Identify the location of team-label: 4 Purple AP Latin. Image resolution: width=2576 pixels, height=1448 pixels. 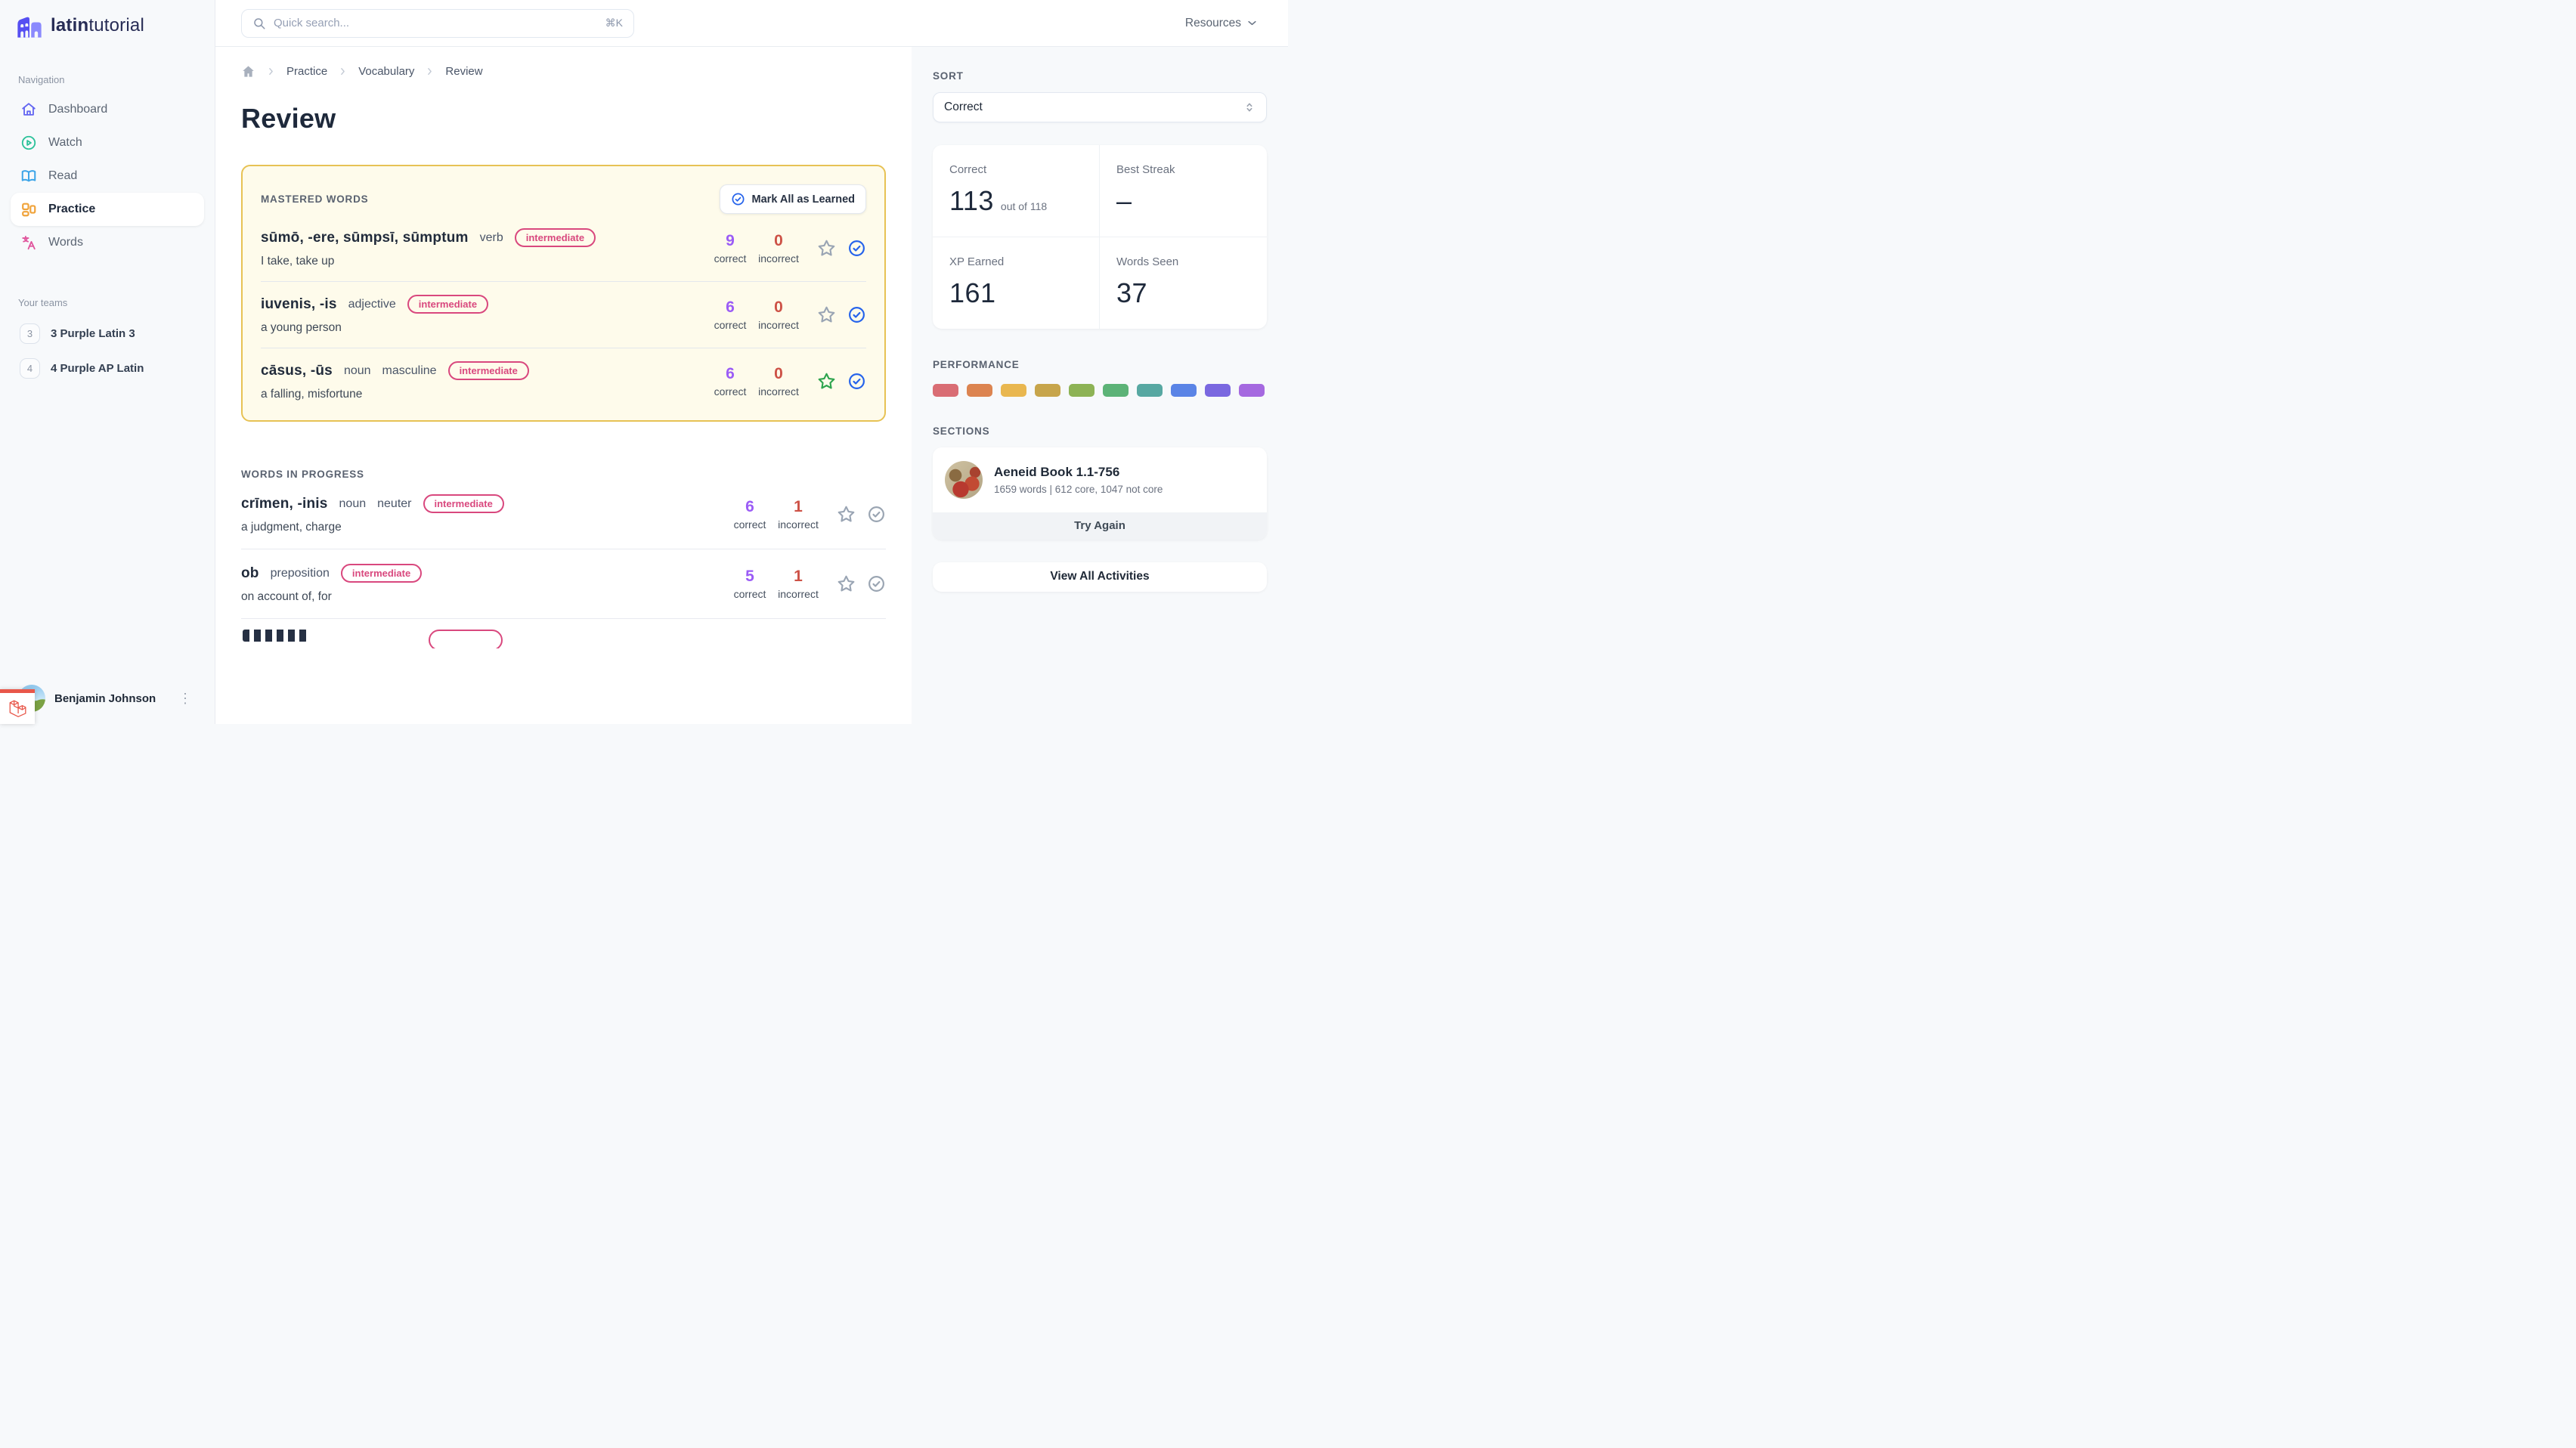
(98, 368).